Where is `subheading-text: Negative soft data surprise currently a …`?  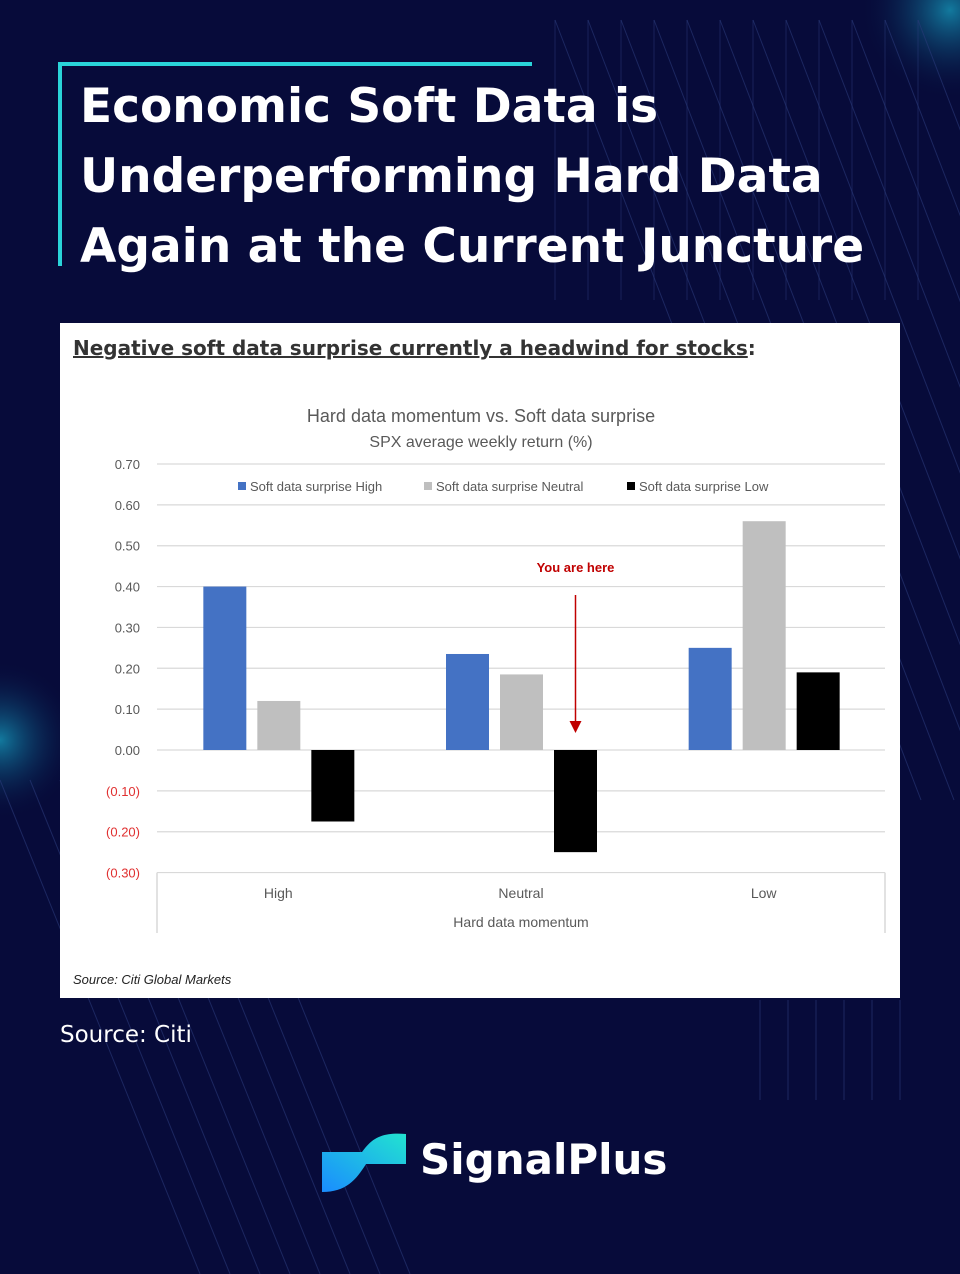
subheading-text: Negative soft data surprise currently a … is located at coordinates (410, 348).